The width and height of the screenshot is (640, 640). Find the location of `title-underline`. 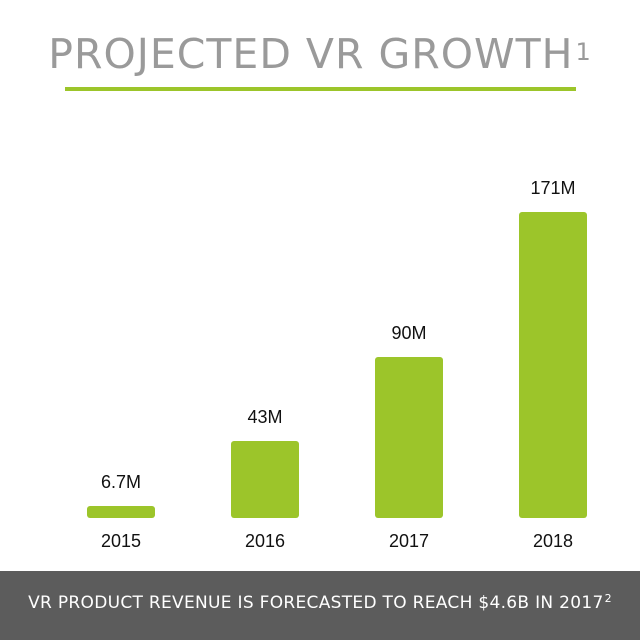

title-underline is located at coordinates (320, 89).